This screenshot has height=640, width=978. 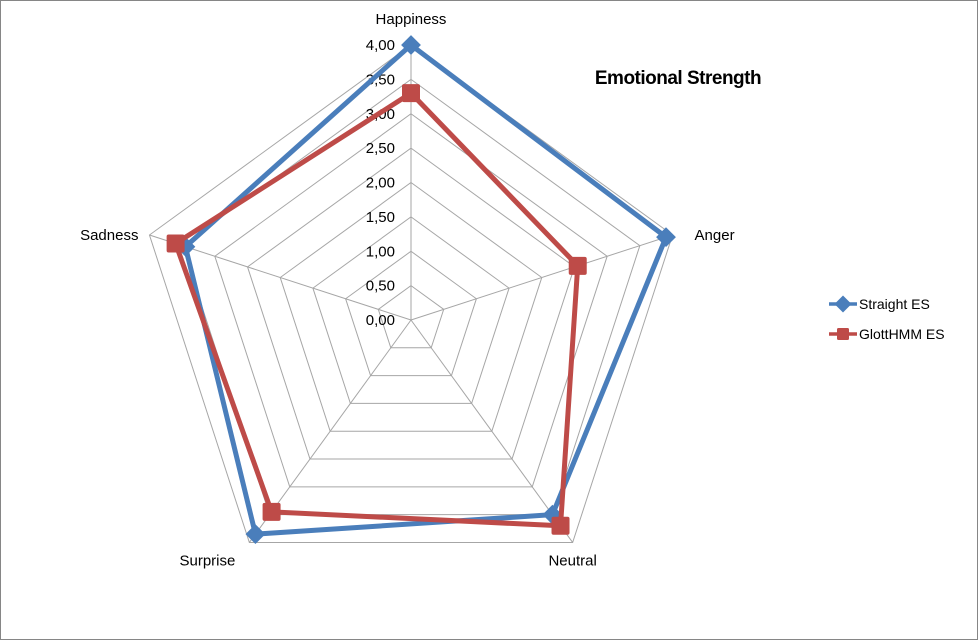 I want to click on data-point-surprise, so click(x=271, y=511).